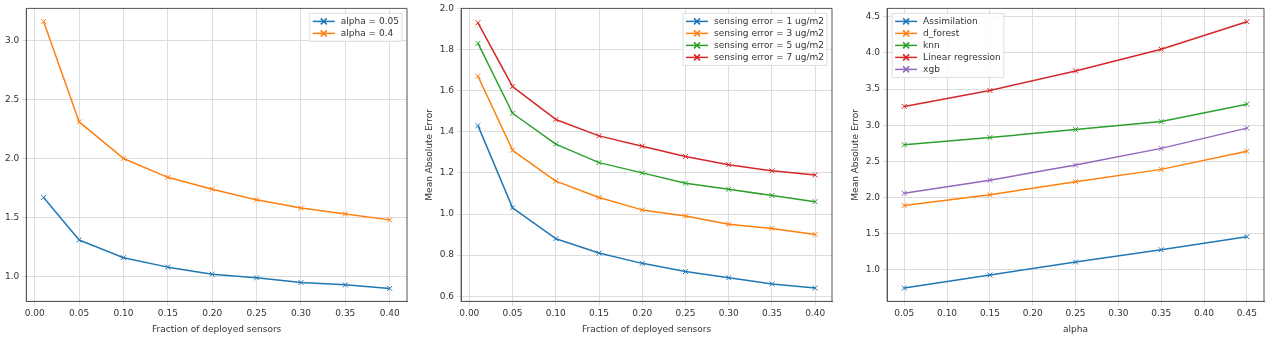 The height and width of the screenshot is (339, 1272). What do you see at coordinates (769, 56) in the screenshot?
I see `legend-label: sensing error = 7 ug/m2` at bounding box center [769, 56].